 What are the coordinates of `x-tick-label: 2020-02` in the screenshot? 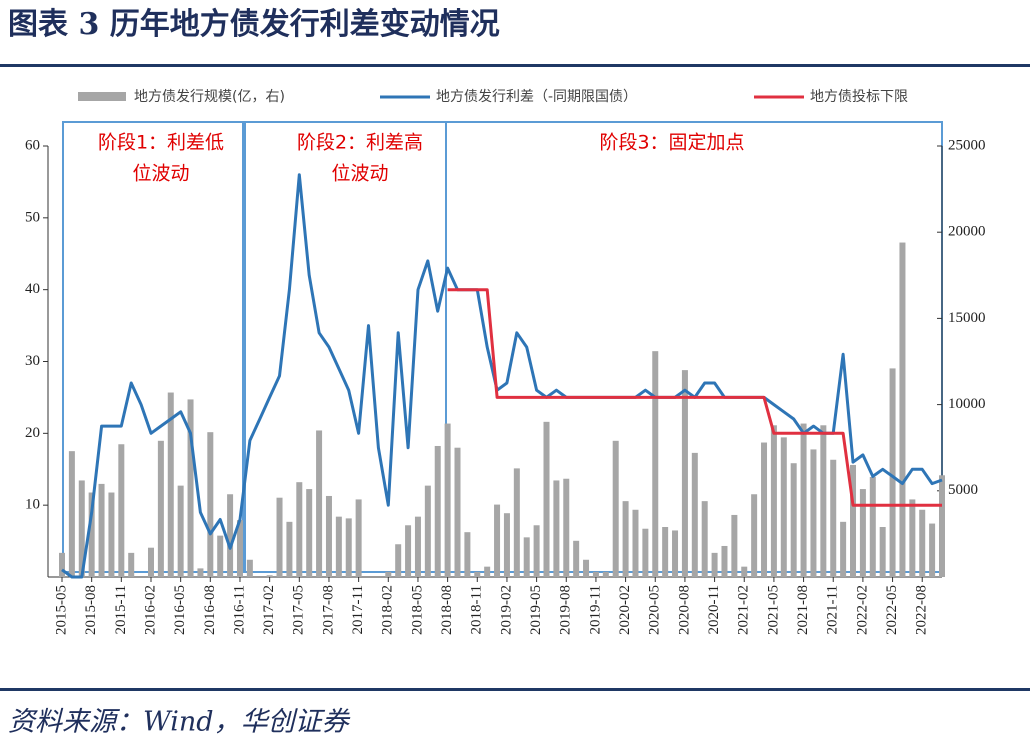 It's located at (625, 610).